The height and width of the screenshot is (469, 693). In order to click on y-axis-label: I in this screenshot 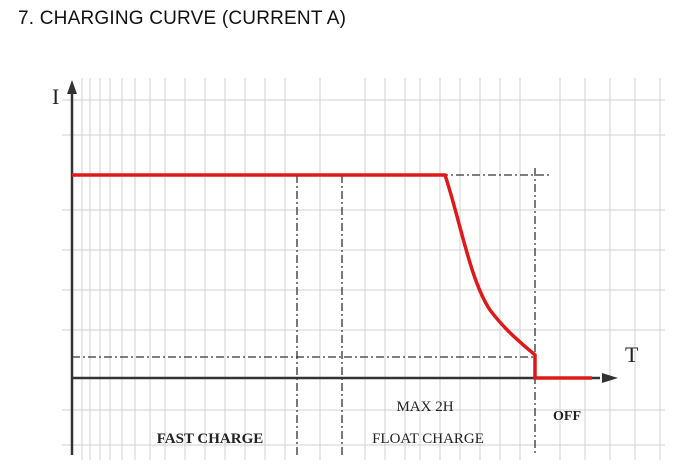, I will do `click(55, 96)`.